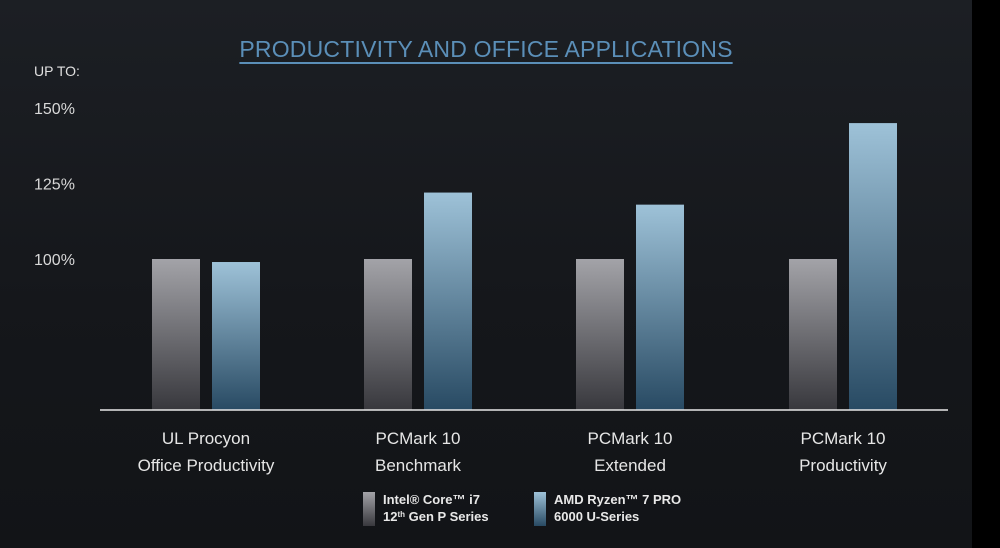  Describe the element at coordinates (813, 334) in the screenshot. I see `bar-series1-cat4` at that location.